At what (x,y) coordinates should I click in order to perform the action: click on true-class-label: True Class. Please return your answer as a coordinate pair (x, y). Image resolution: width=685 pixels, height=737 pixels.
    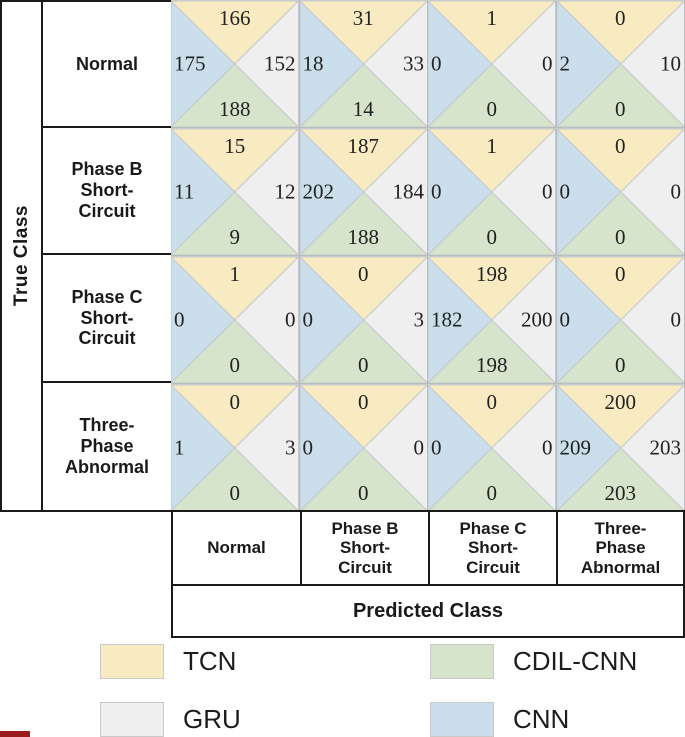
    Looking at the image, I should click on (21, 256).